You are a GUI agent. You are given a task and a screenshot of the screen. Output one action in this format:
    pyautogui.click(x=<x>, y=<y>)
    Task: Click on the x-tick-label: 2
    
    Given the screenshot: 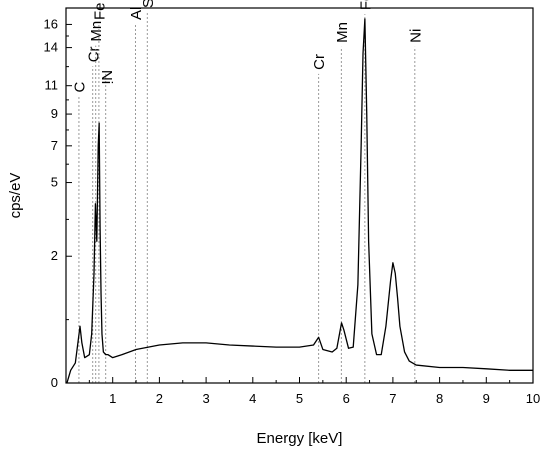 What is the action you would take?
    pyautogui.click(x=159, y=398)
    